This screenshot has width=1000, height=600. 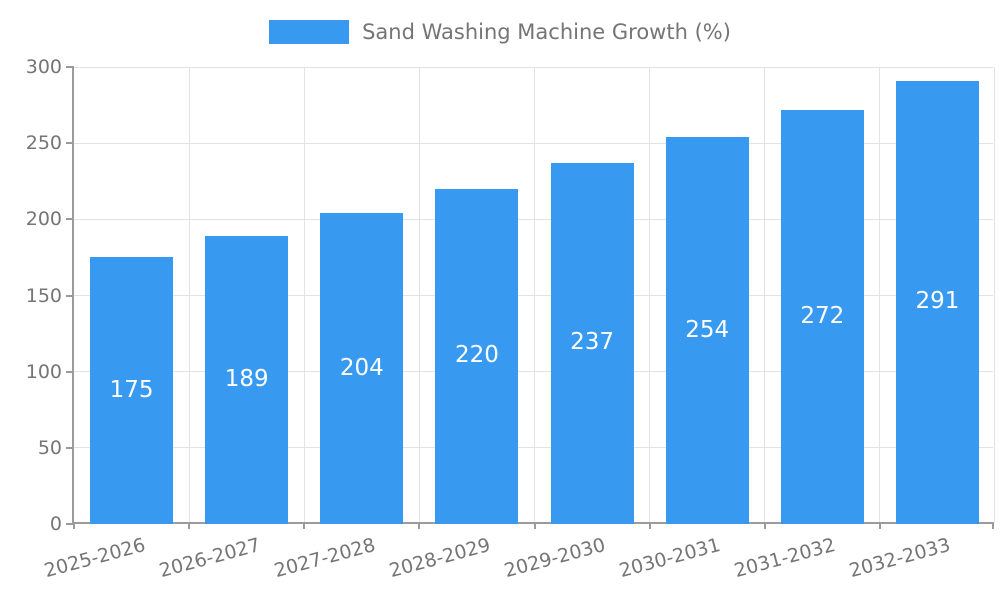 What do you see at coordinates (546, 32) in the screenshot?
I see `legend-title: Sand Washing Machine Growth (%)` at bounding box center [546, 32].